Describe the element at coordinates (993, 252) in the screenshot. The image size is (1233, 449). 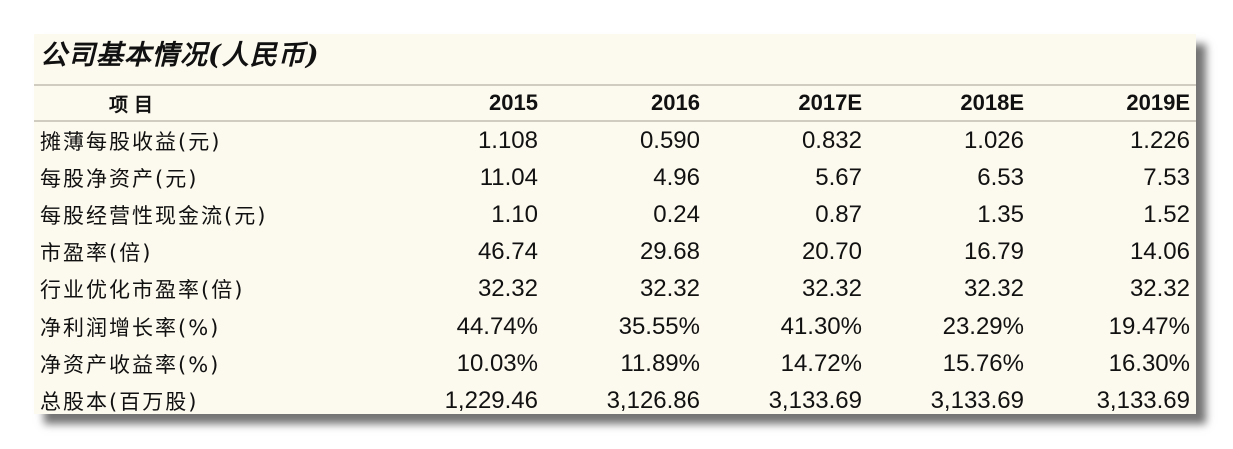
I see `table-cell: 16.79` at that location.